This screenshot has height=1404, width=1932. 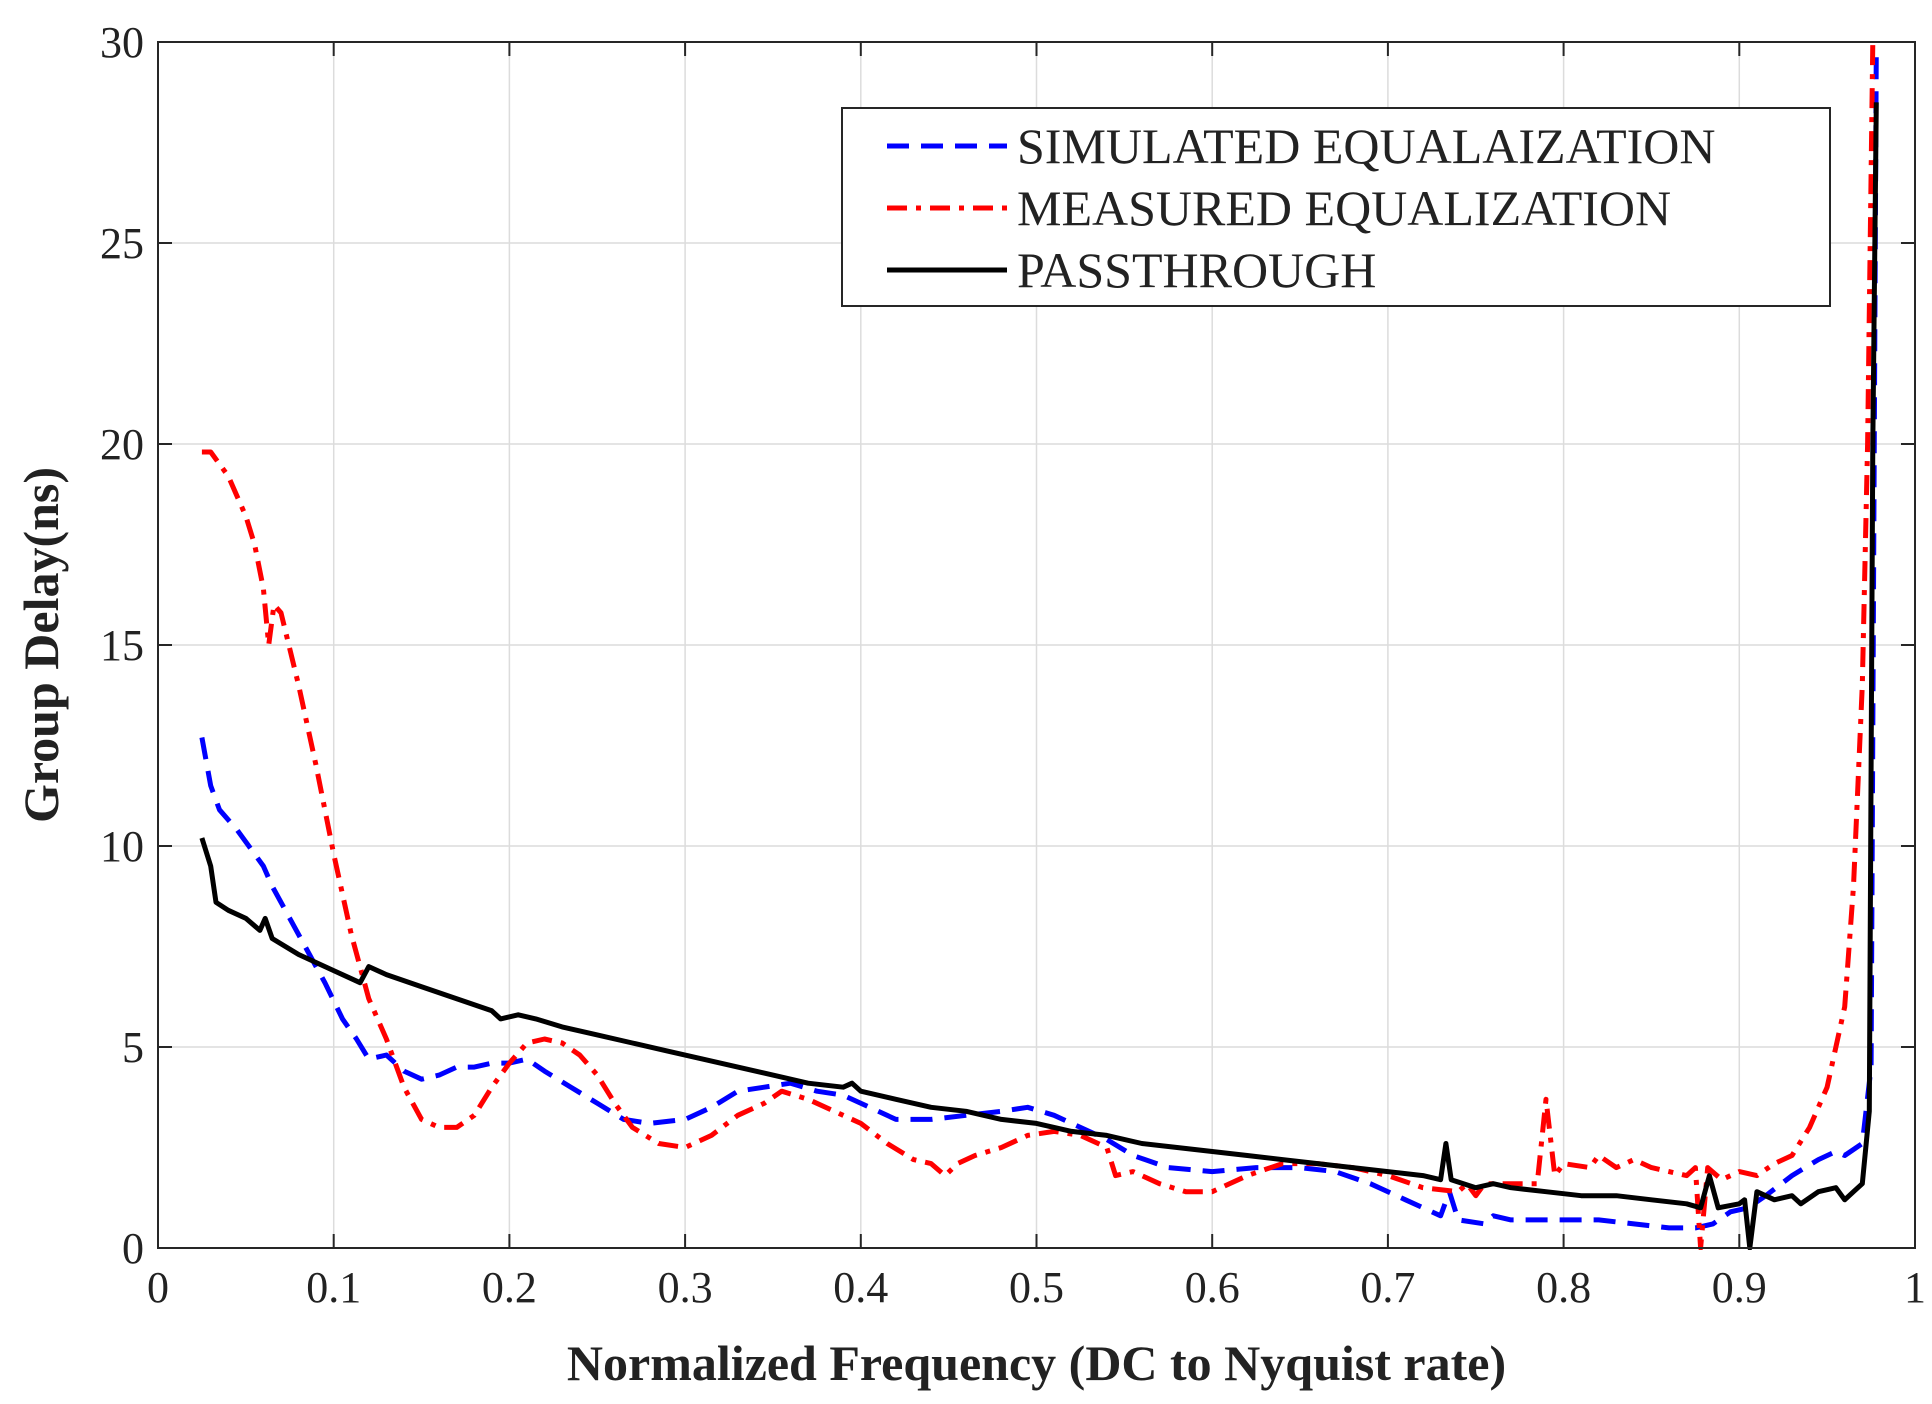 I want to click on legend-label-passthrough: PASSTHROUGH, so click(x=1196, y=270).